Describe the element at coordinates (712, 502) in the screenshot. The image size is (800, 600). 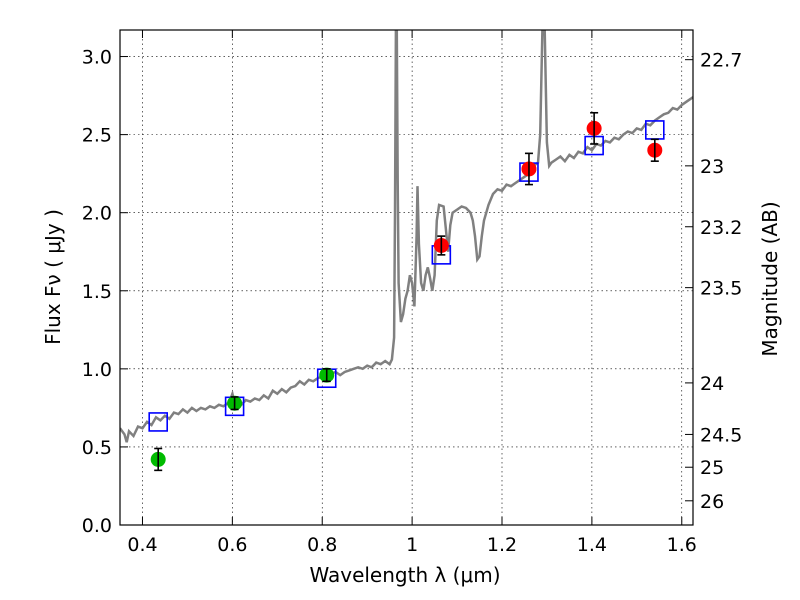
I see `y2-tick-label: 26` at that location.